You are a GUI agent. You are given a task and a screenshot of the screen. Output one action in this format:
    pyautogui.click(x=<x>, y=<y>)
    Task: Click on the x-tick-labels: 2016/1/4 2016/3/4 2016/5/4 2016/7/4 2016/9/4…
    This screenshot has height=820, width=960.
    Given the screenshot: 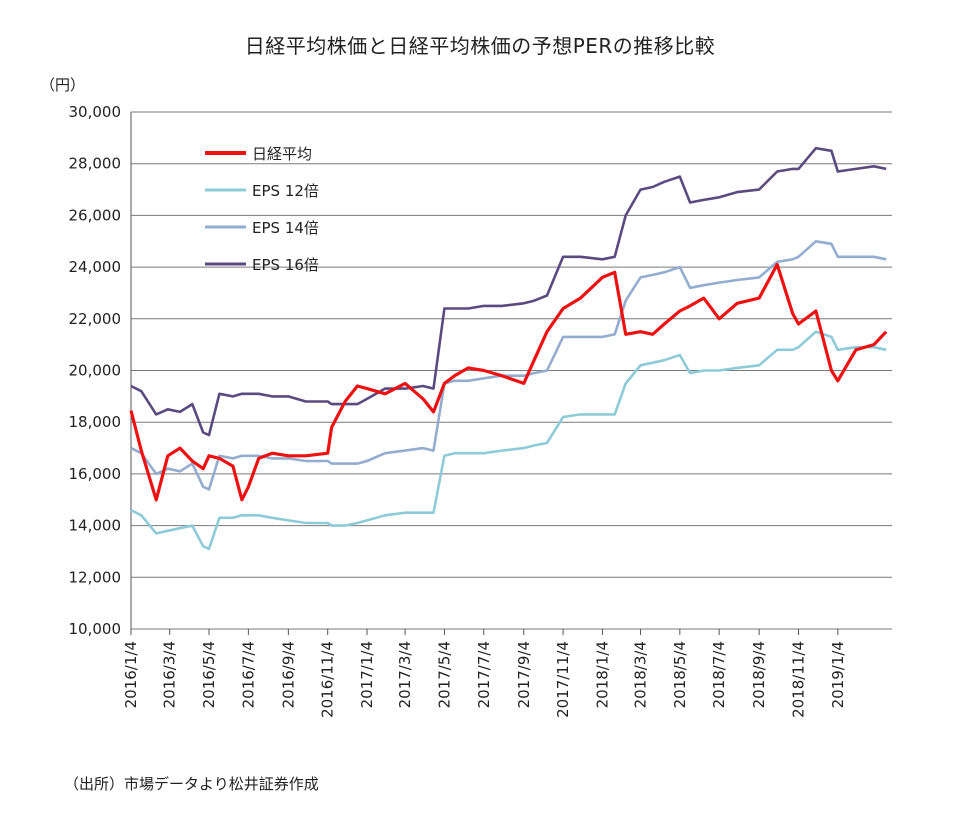 What is the action you would take?
    pyautogui.click(x=484, y=679)
    